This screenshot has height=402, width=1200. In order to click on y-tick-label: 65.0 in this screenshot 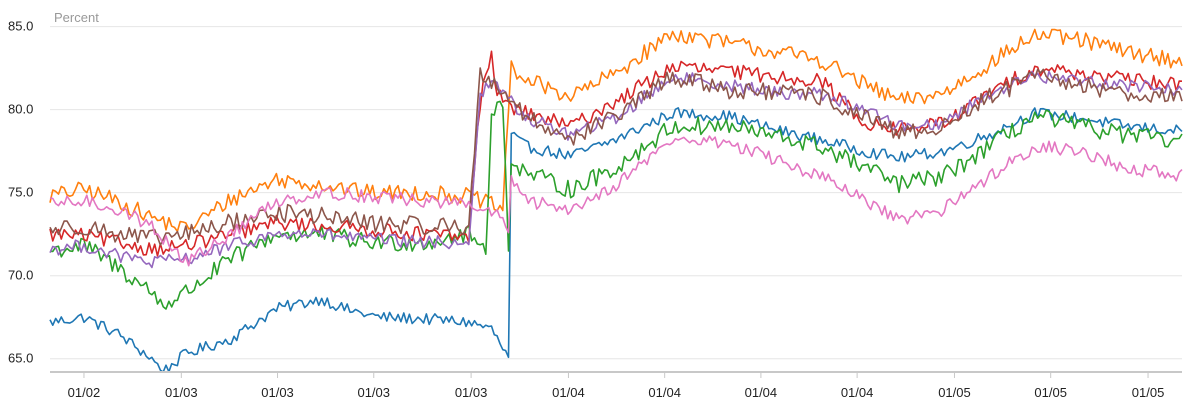, I will do `click(20, 358)`.